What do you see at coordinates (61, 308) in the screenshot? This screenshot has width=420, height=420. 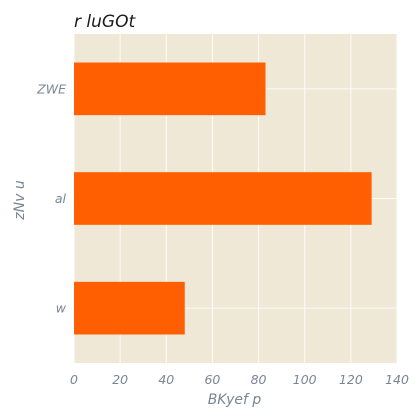 I see `y-tick-label: w` at bounding box center [61, 308].